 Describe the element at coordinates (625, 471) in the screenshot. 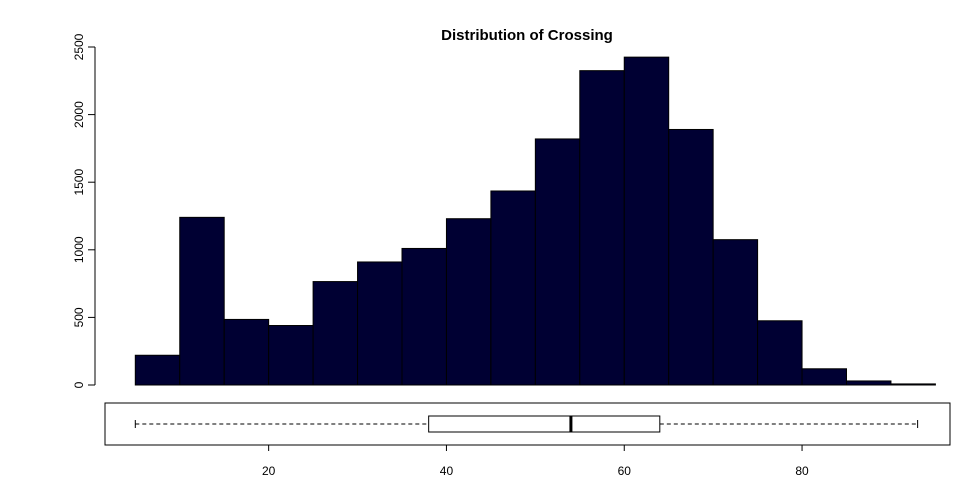

I see `x-tick-label: 60` at that location.